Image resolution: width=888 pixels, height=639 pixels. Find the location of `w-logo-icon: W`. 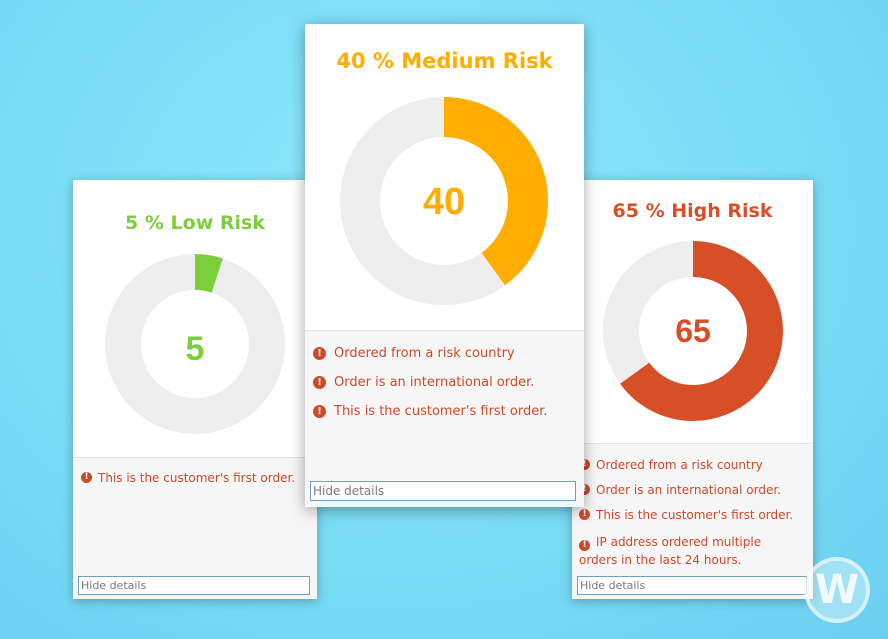

w-logo-icon: W is located at coordinates (837, 590).